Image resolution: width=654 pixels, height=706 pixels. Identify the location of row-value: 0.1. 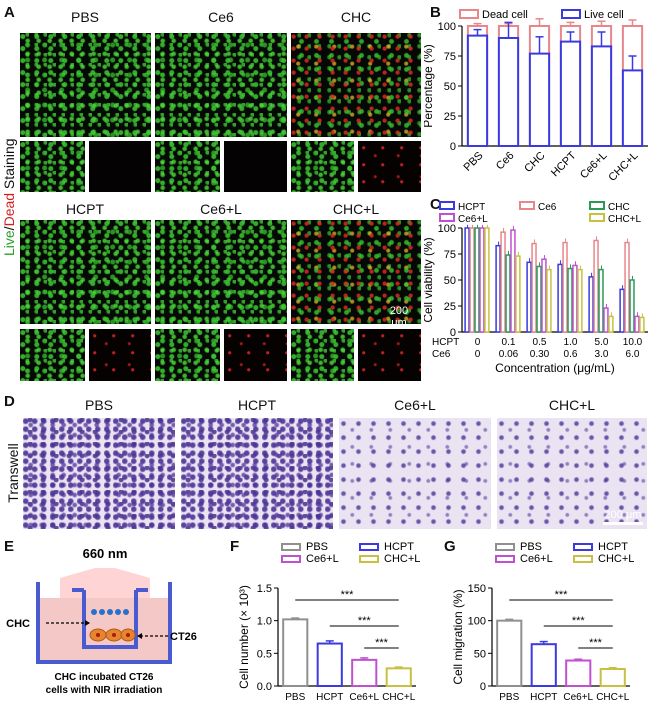
(509, 342).